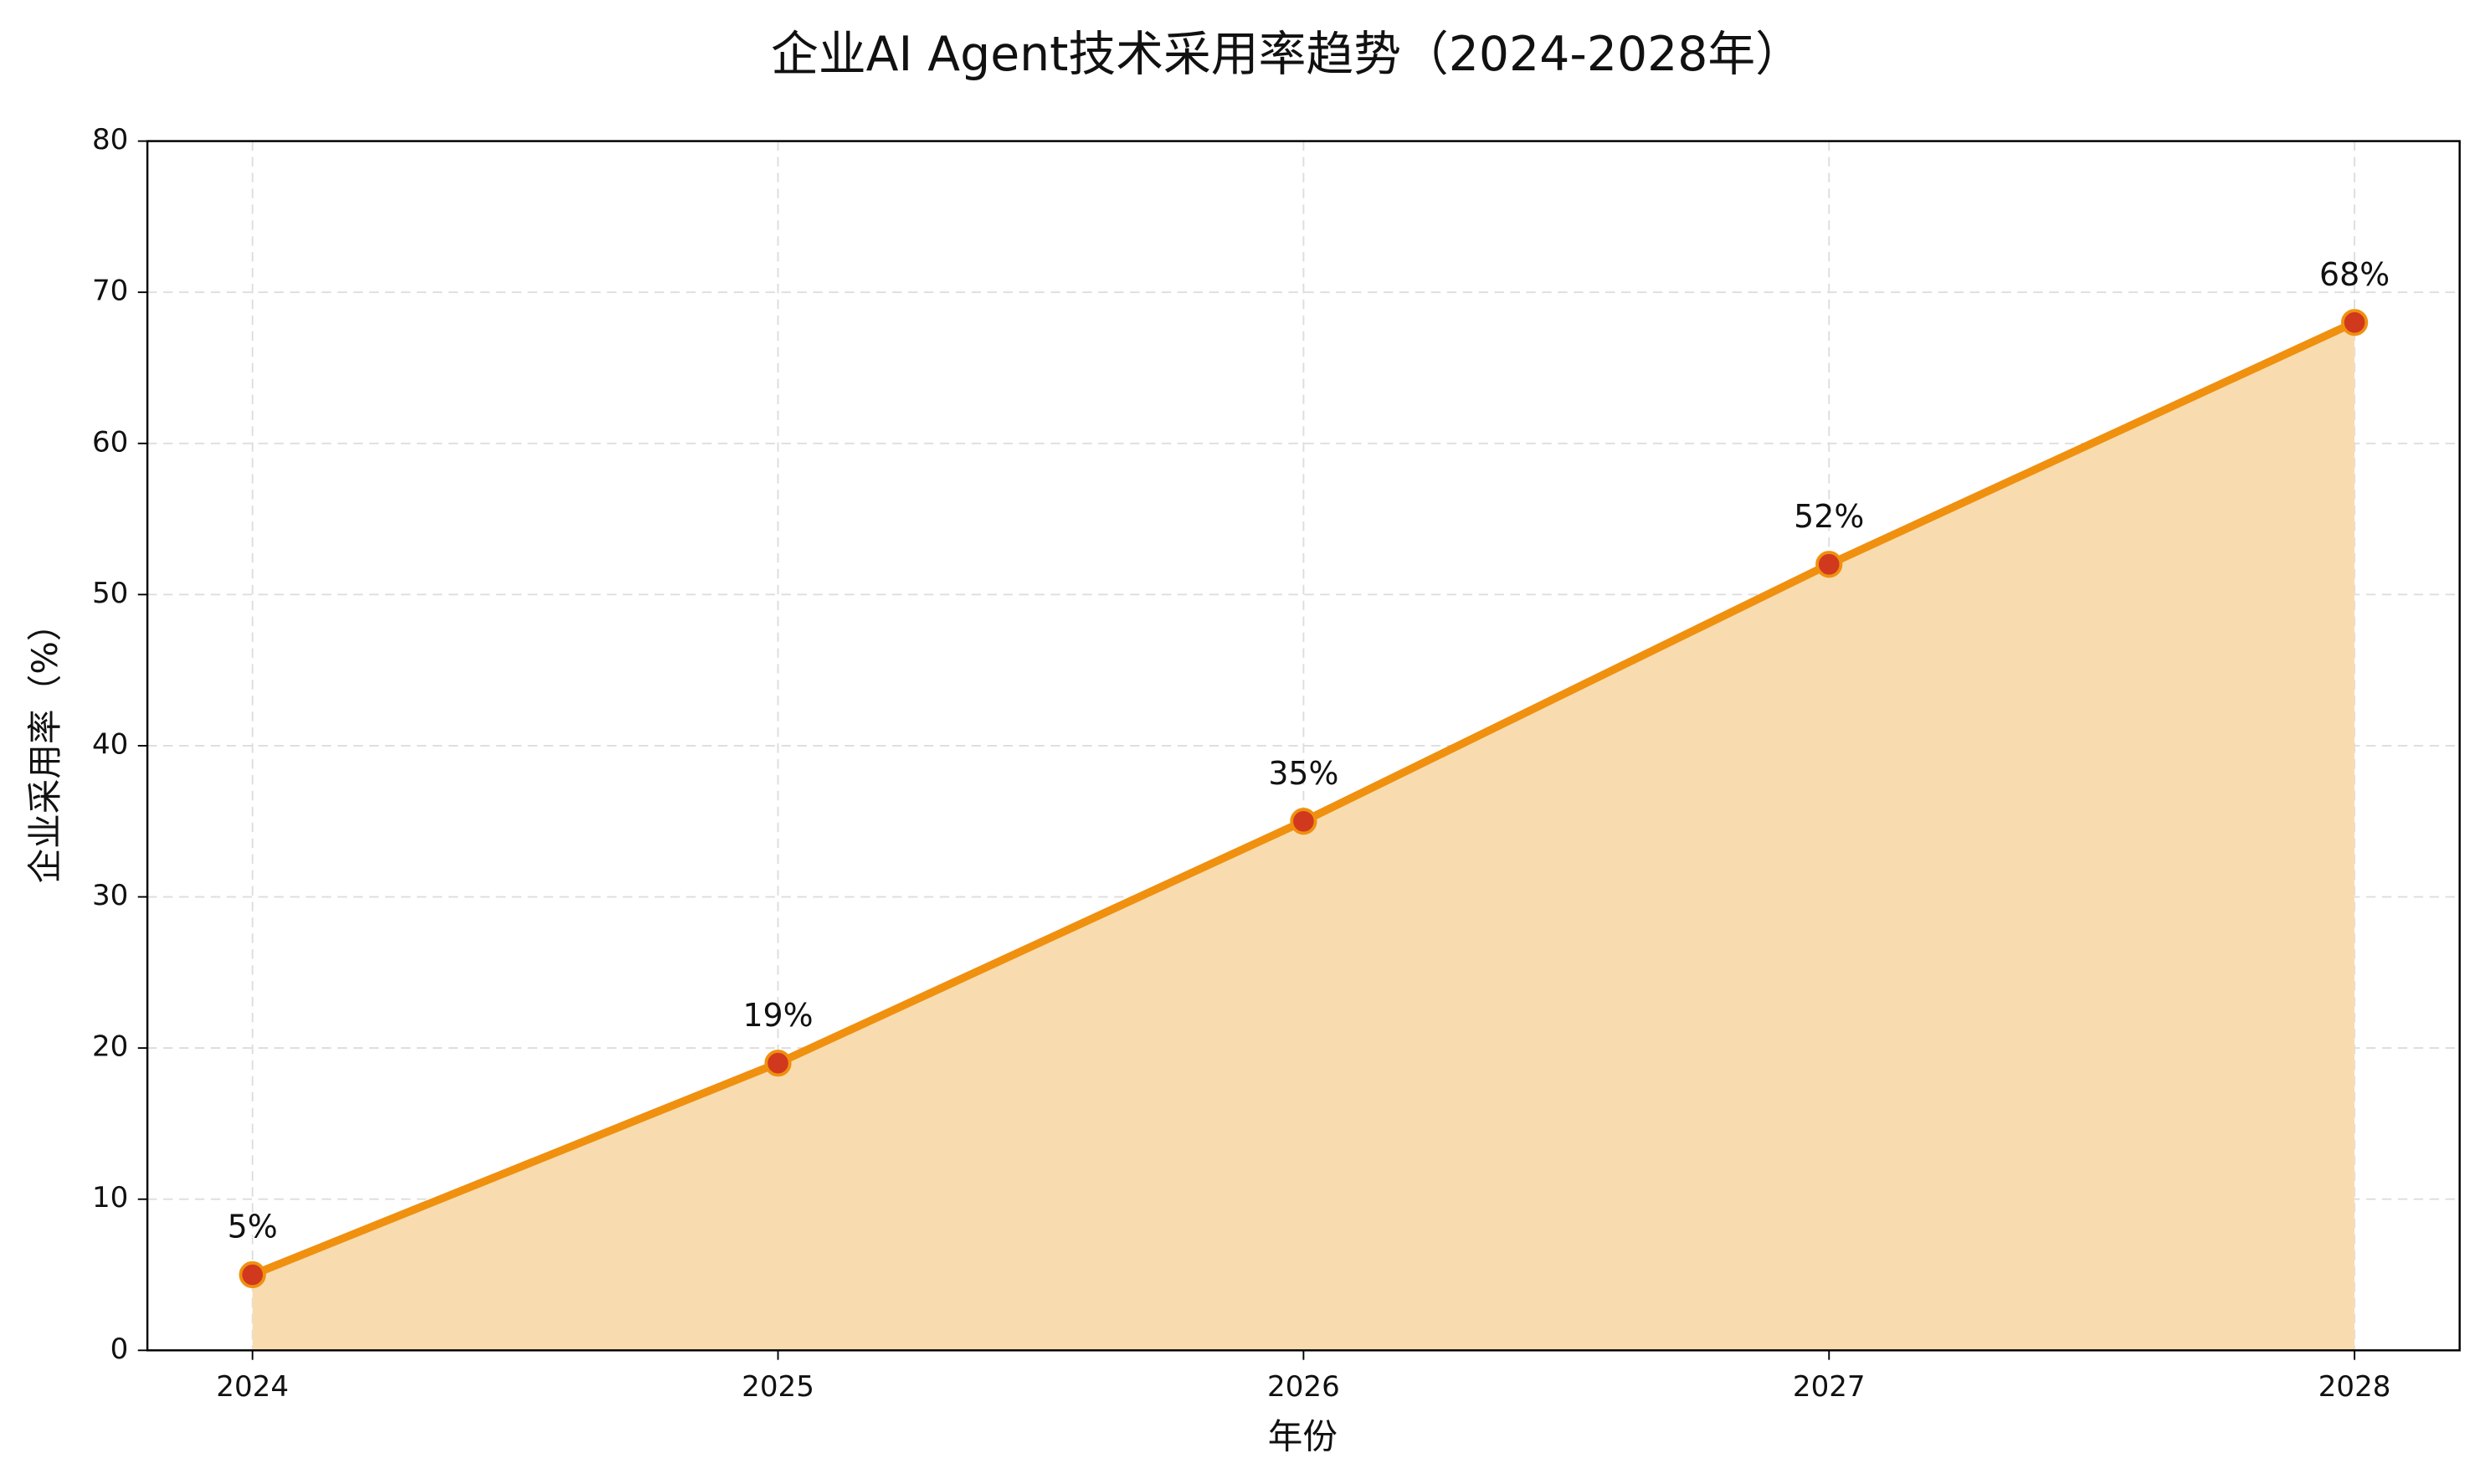  I want to click on x-tick-label: 2027, so click(1829, 1387).